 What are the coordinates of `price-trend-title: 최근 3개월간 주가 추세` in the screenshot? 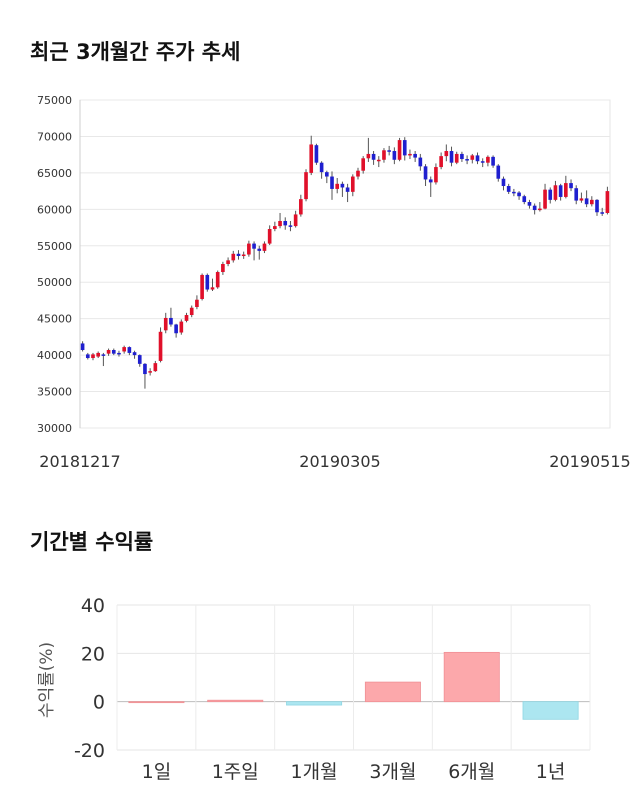 It's located at (135, 52).